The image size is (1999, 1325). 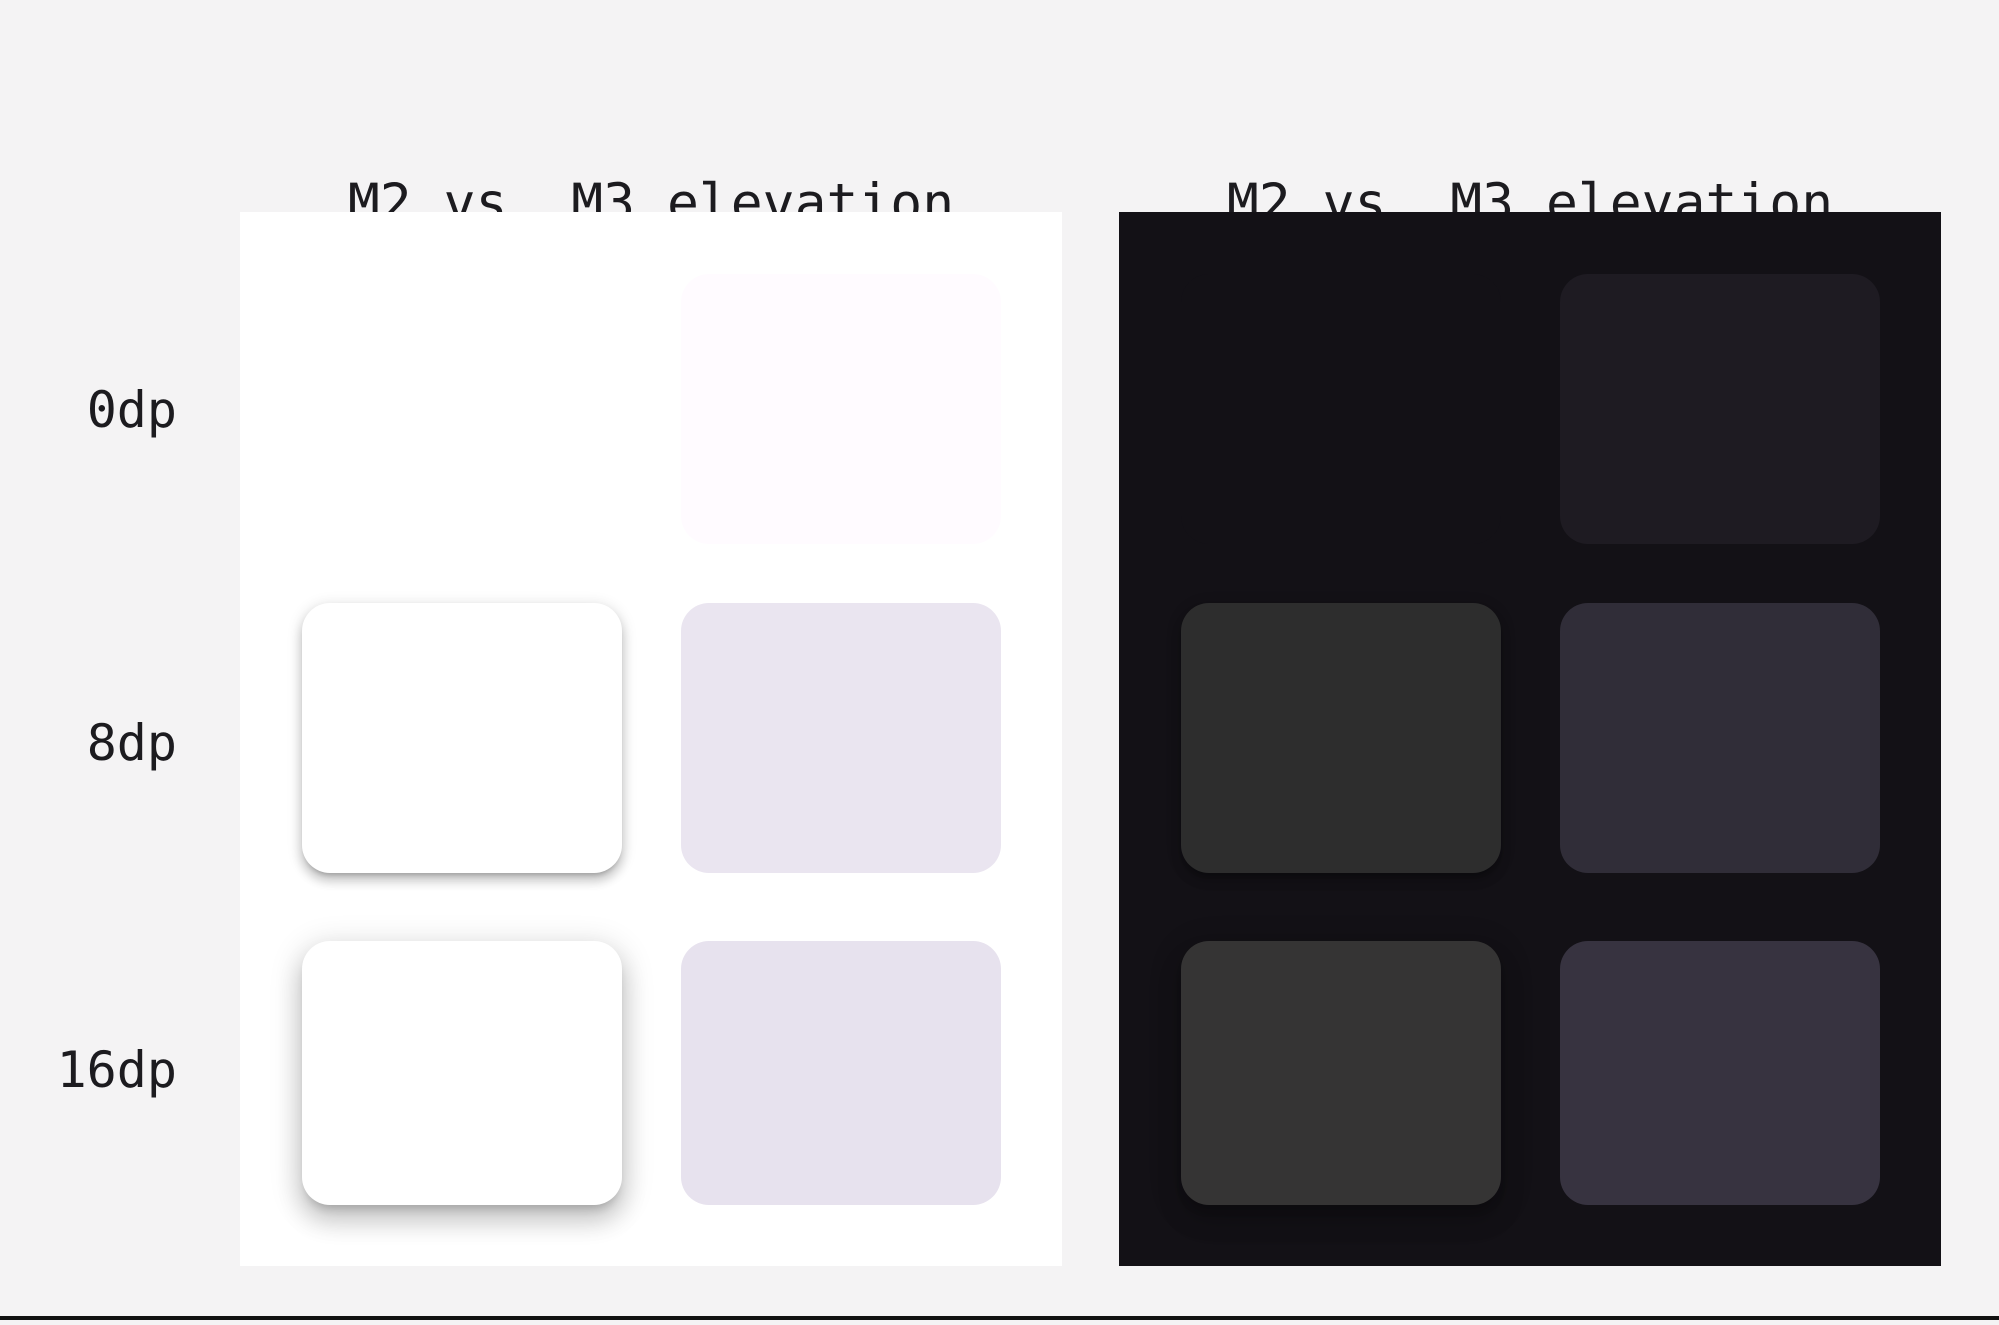 What do you see at coordinates (116, 1070) in the screenshot?
I see `row-label-16dp: 16dp` at bounding box center [116, 1070].